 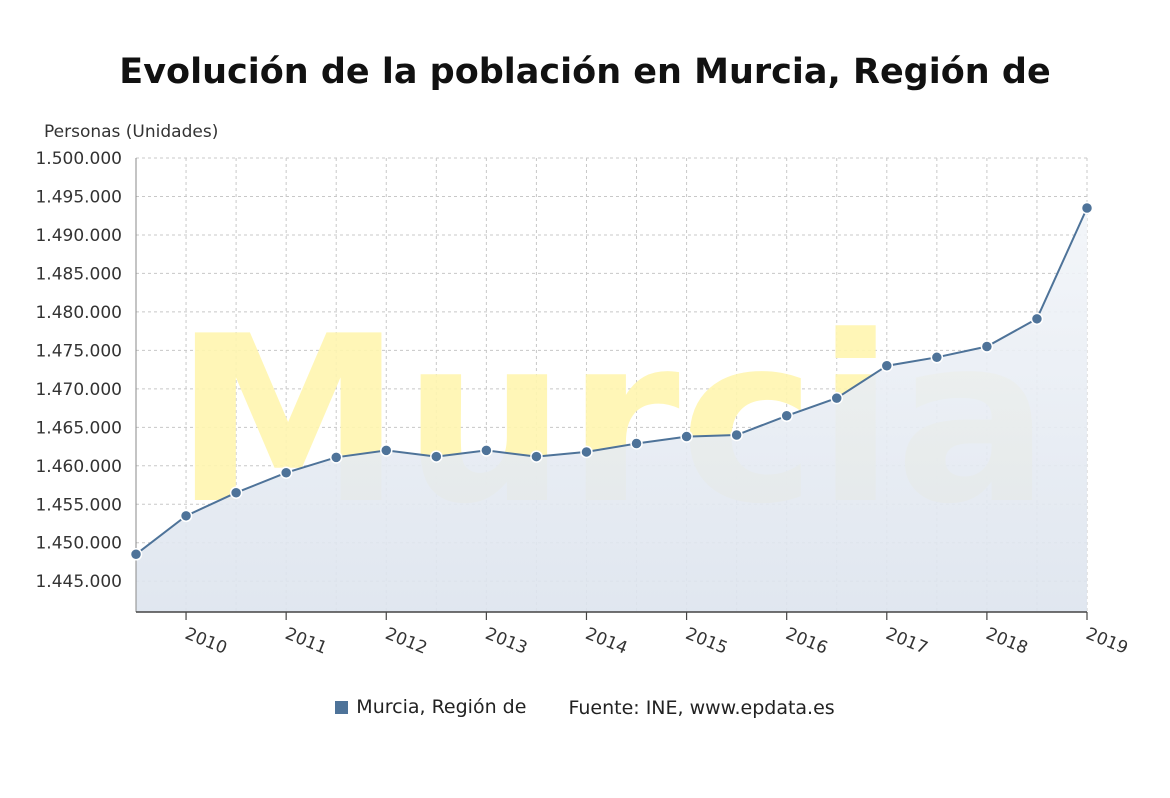 I want to click on y-tick-label: 1.475.000, so click(x=78, y=351).